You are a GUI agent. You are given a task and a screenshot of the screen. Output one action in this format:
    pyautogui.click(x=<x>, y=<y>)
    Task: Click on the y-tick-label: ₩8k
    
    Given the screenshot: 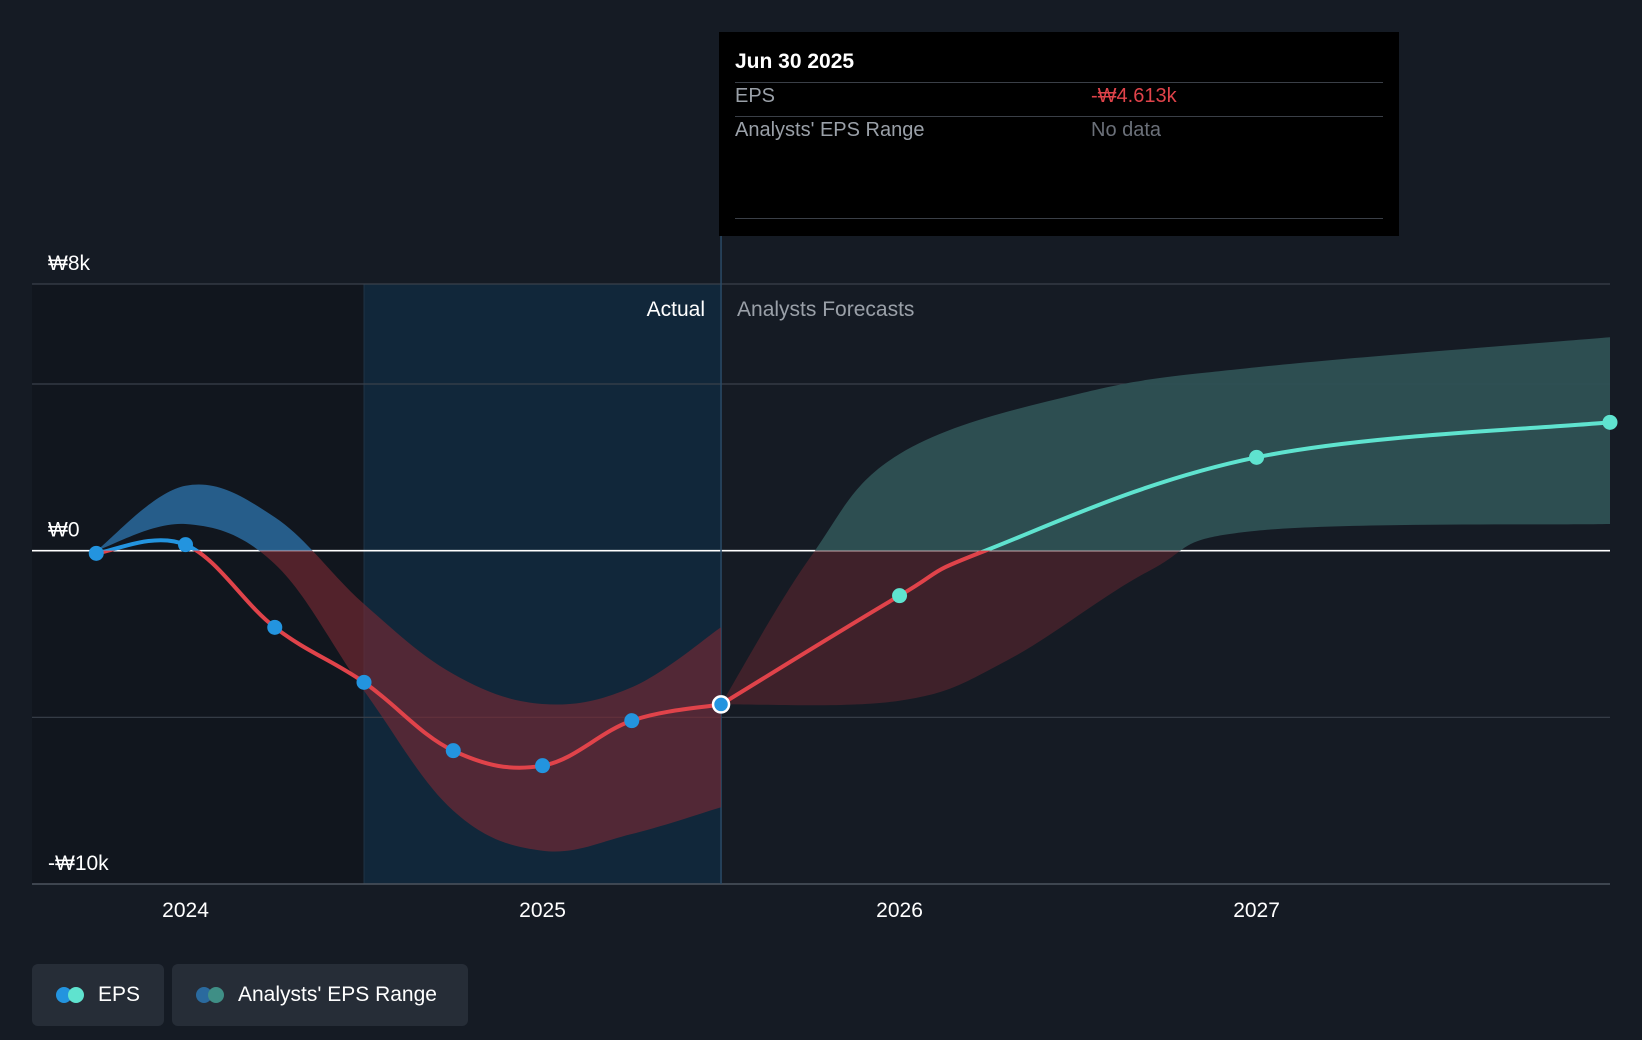 What is the action you would take?
    pyautogui.click(x=69, y=263)
    